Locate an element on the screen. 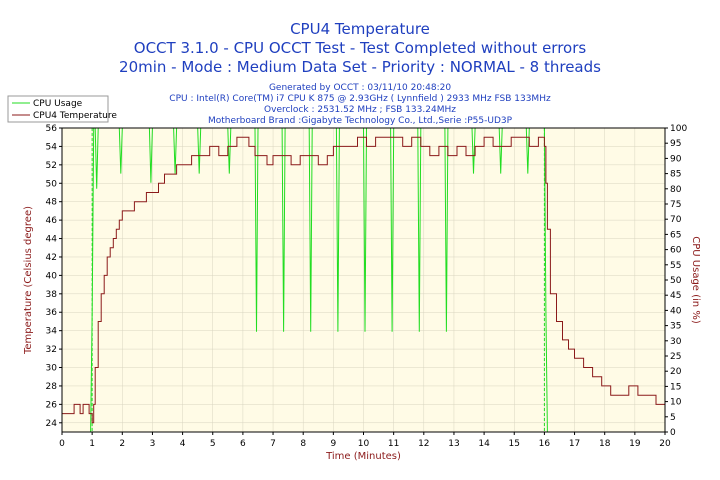 This screenshot has width=720, height=480. y-axis-right-label: CPU Usage (in %) is located at coordinates (695, 280).